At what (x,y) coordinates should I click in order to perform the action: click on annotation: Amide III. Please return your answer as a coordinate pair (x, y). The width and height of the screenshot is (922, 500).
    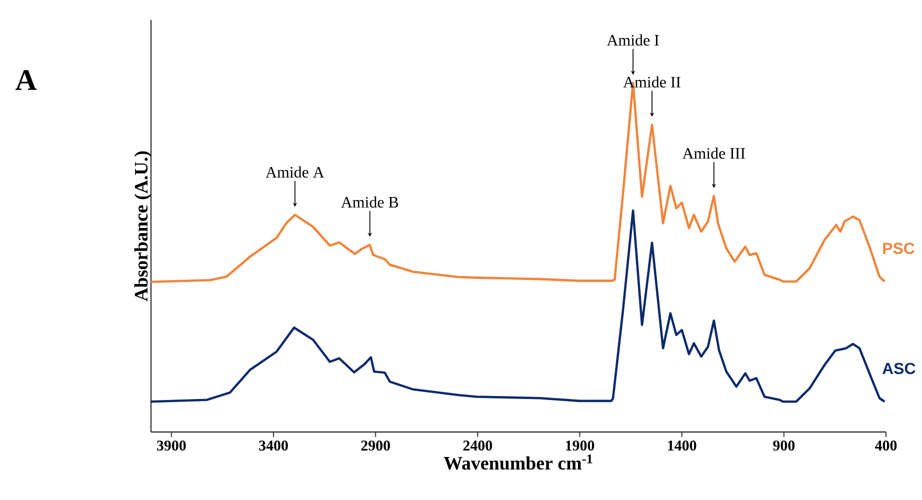
    Looking at the image, I should click on (713, 153).